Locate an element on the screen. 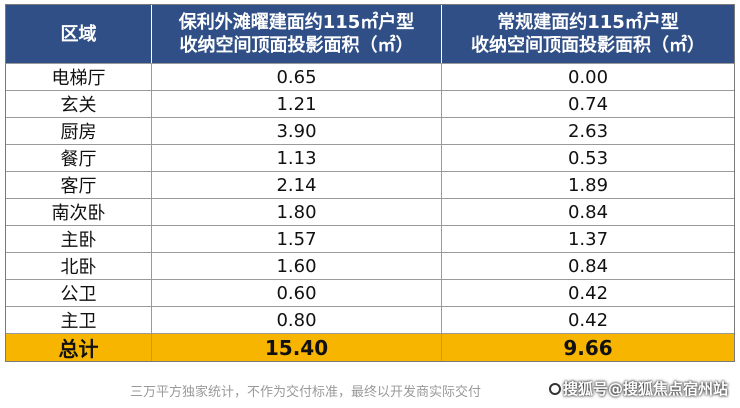 The height and width of the screenshot is (408, 740). row-area: 玄关 is located at coordinates (79, 103).